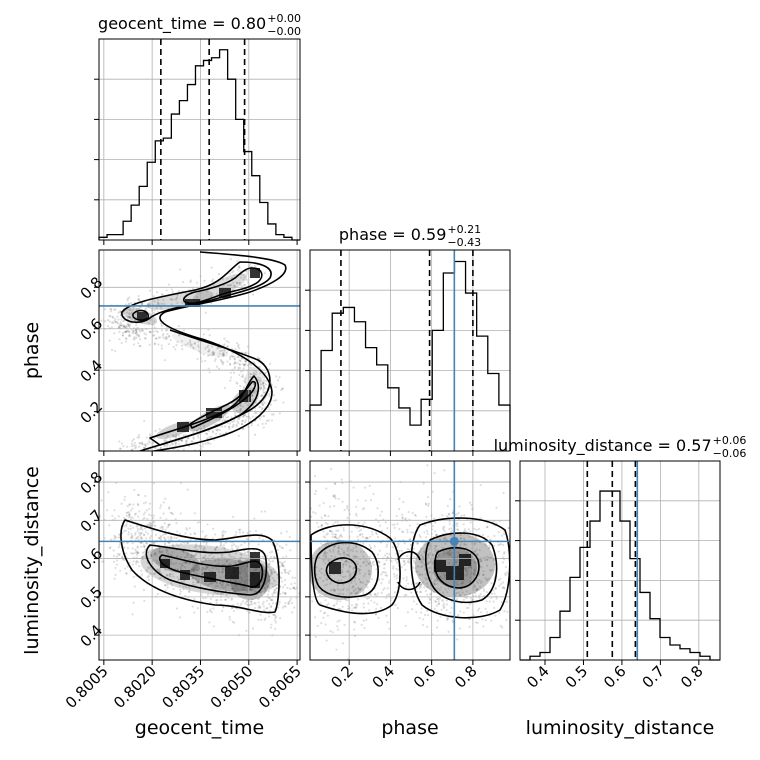 The width and height of the screenshot is (760, 760). I want to click on panel-frame-luminosity-distance-vs-phase, so click(410, 560).